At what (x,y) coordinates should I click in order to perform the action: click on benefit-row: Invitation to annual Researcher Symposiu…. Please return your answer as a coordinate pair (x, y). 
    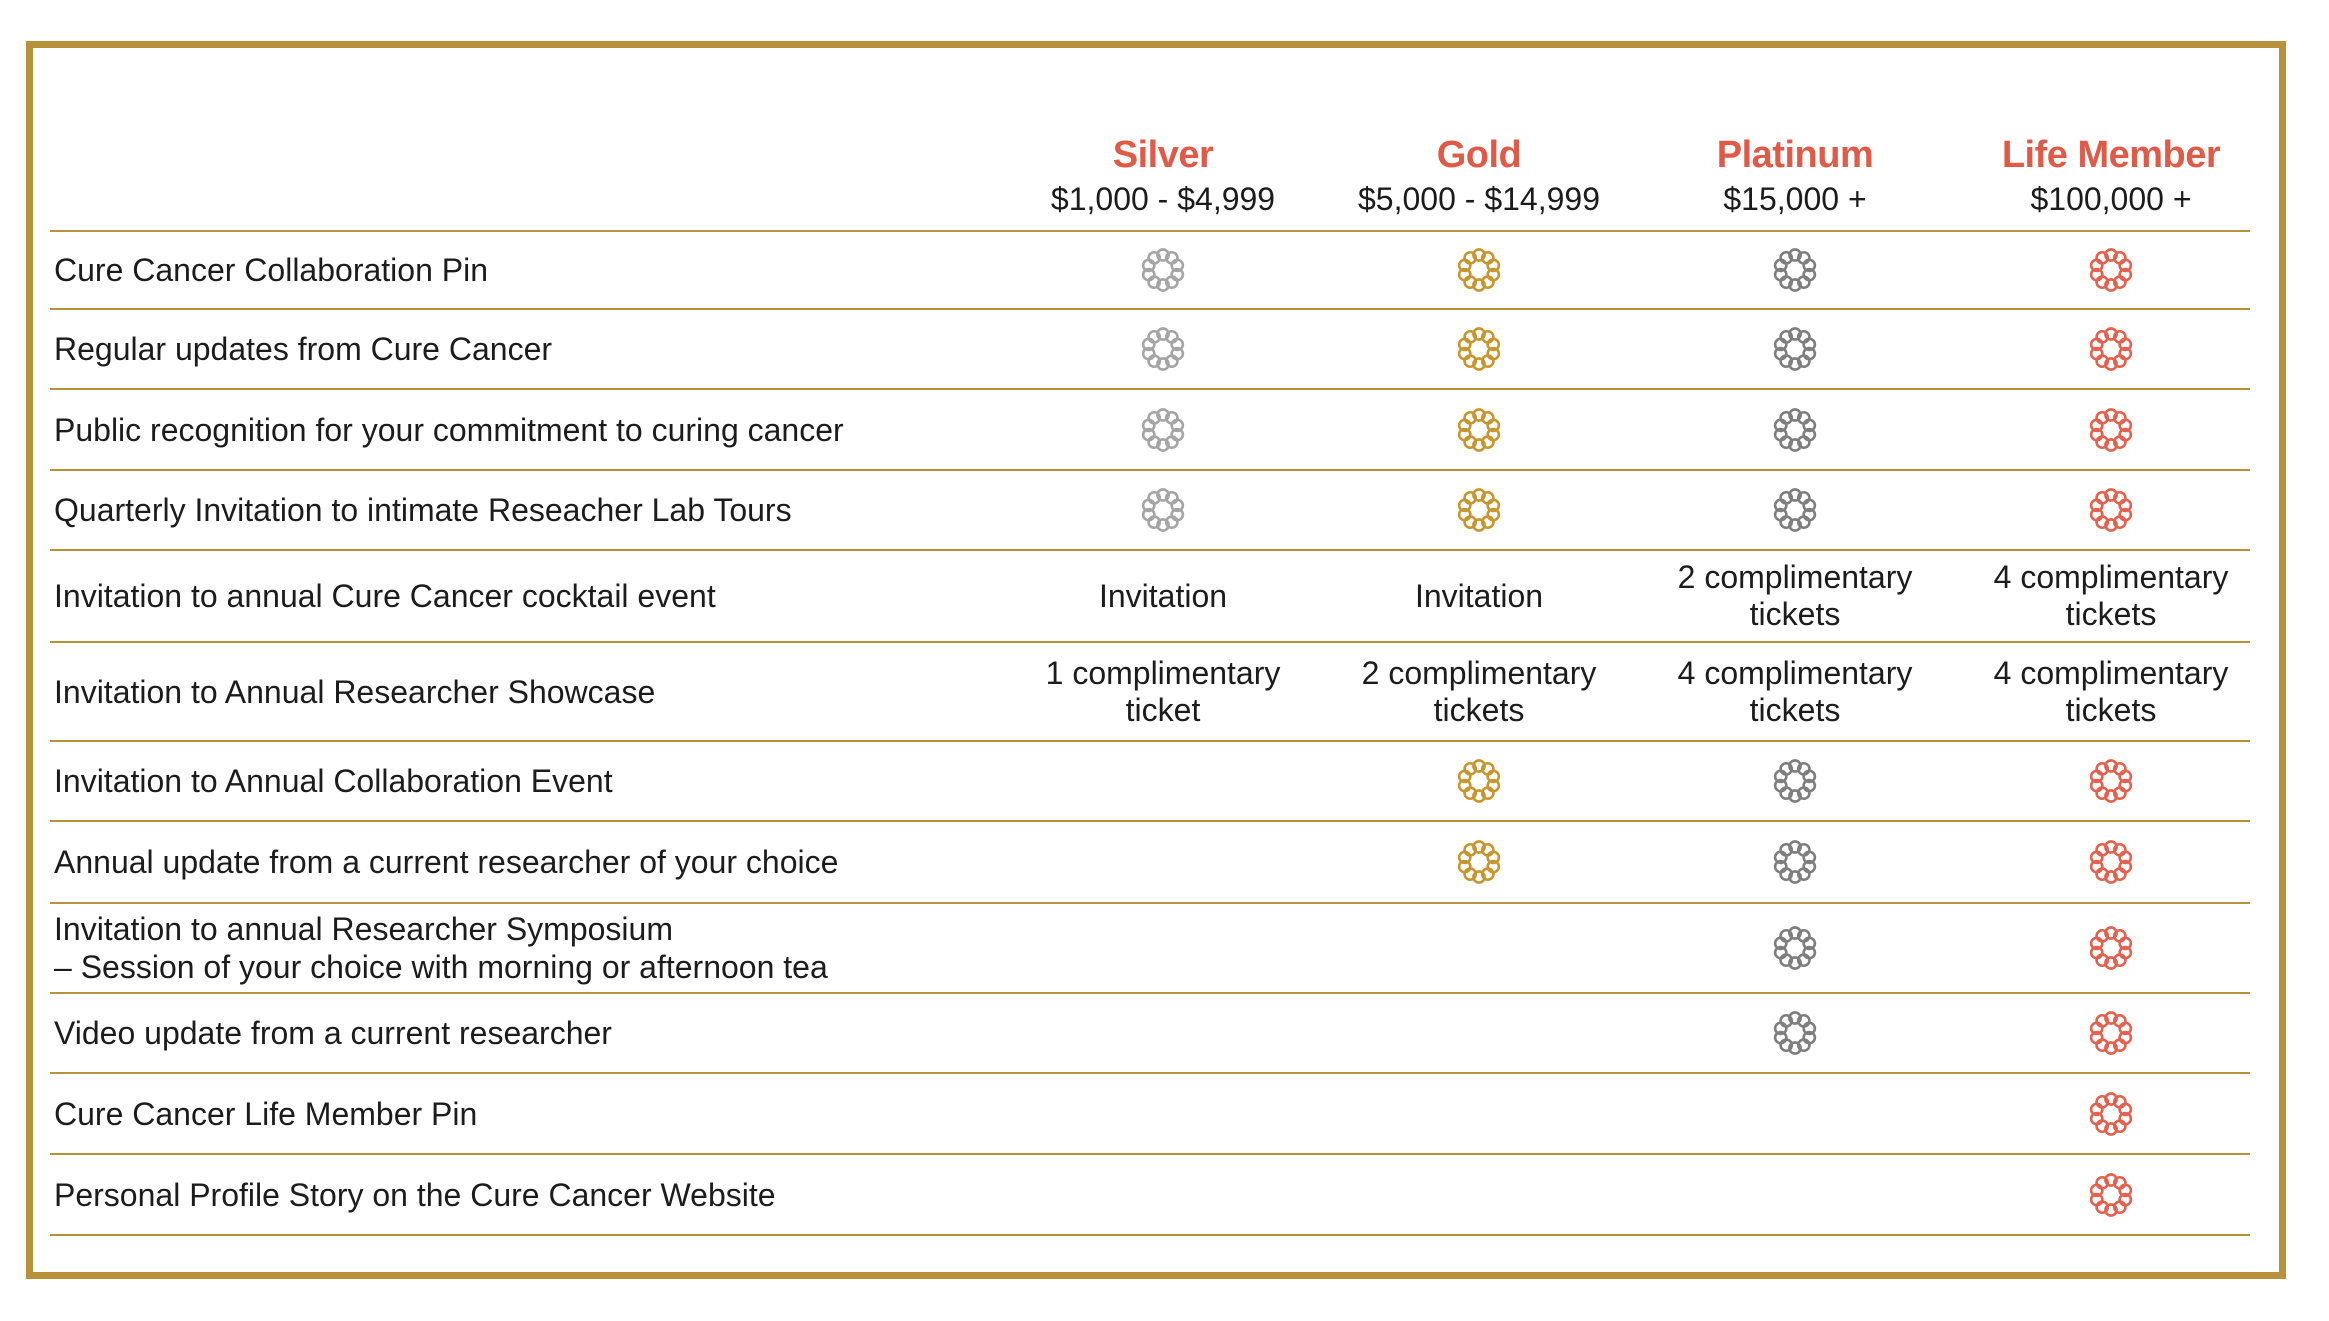
    Looking at the image, I should click on (1150, 949).